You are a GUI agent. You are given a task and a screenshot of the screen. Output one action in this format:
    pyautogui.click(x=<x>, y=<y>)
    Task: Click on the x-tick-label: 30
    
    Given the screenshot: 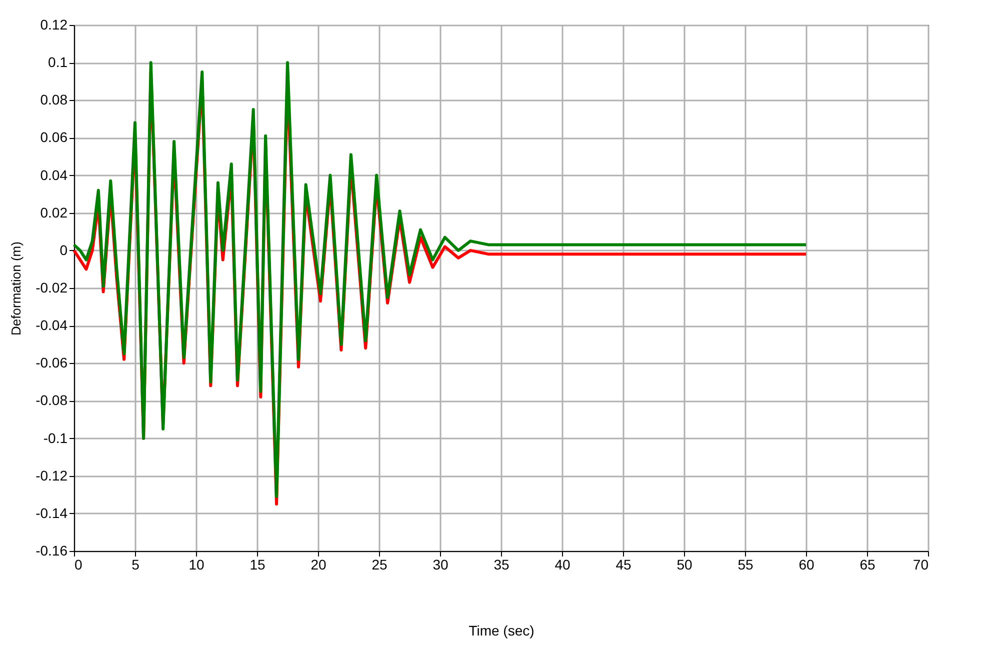 What is the action you would take?
    pyautogui.click(x=440, y=564)
    